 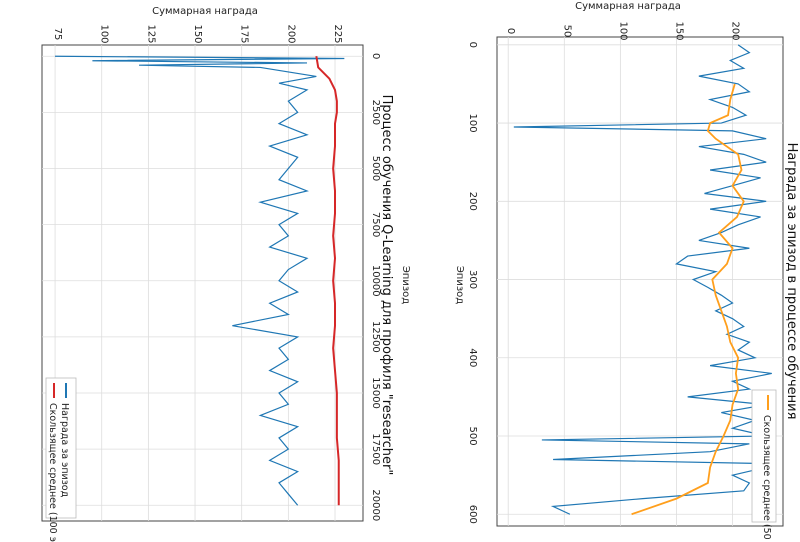 What do you see at coordinates (472, 123) in the screenshot?
I see `x-tick-label: 100` at bounding box center [472, 123].